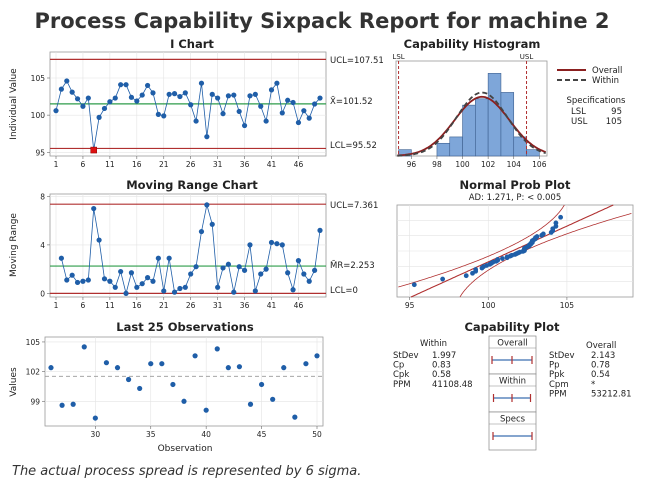 Image resolution: width=645 pixels, height=484 pixels. Describe the element at coordinates (351, 101) in the screenshot. I see `i-chart-center-label: X̄=101.52` at that location.